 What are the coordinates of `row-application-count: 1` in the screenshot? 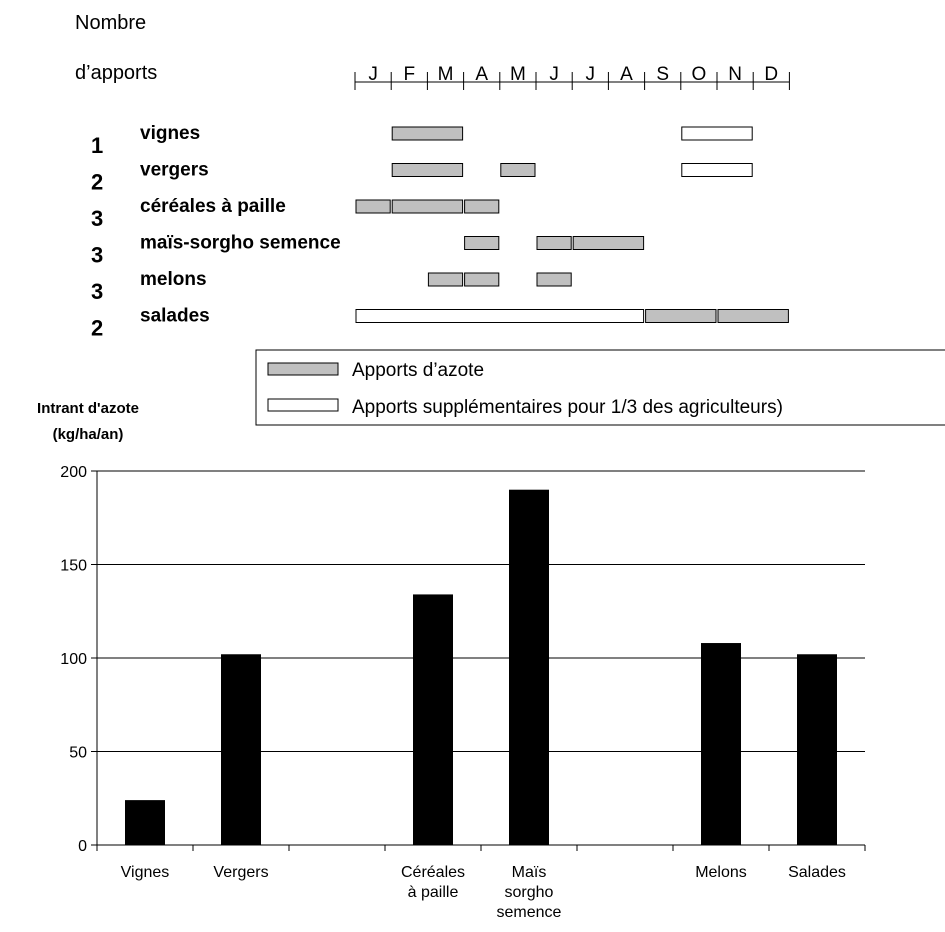 It's located at (97, 145).